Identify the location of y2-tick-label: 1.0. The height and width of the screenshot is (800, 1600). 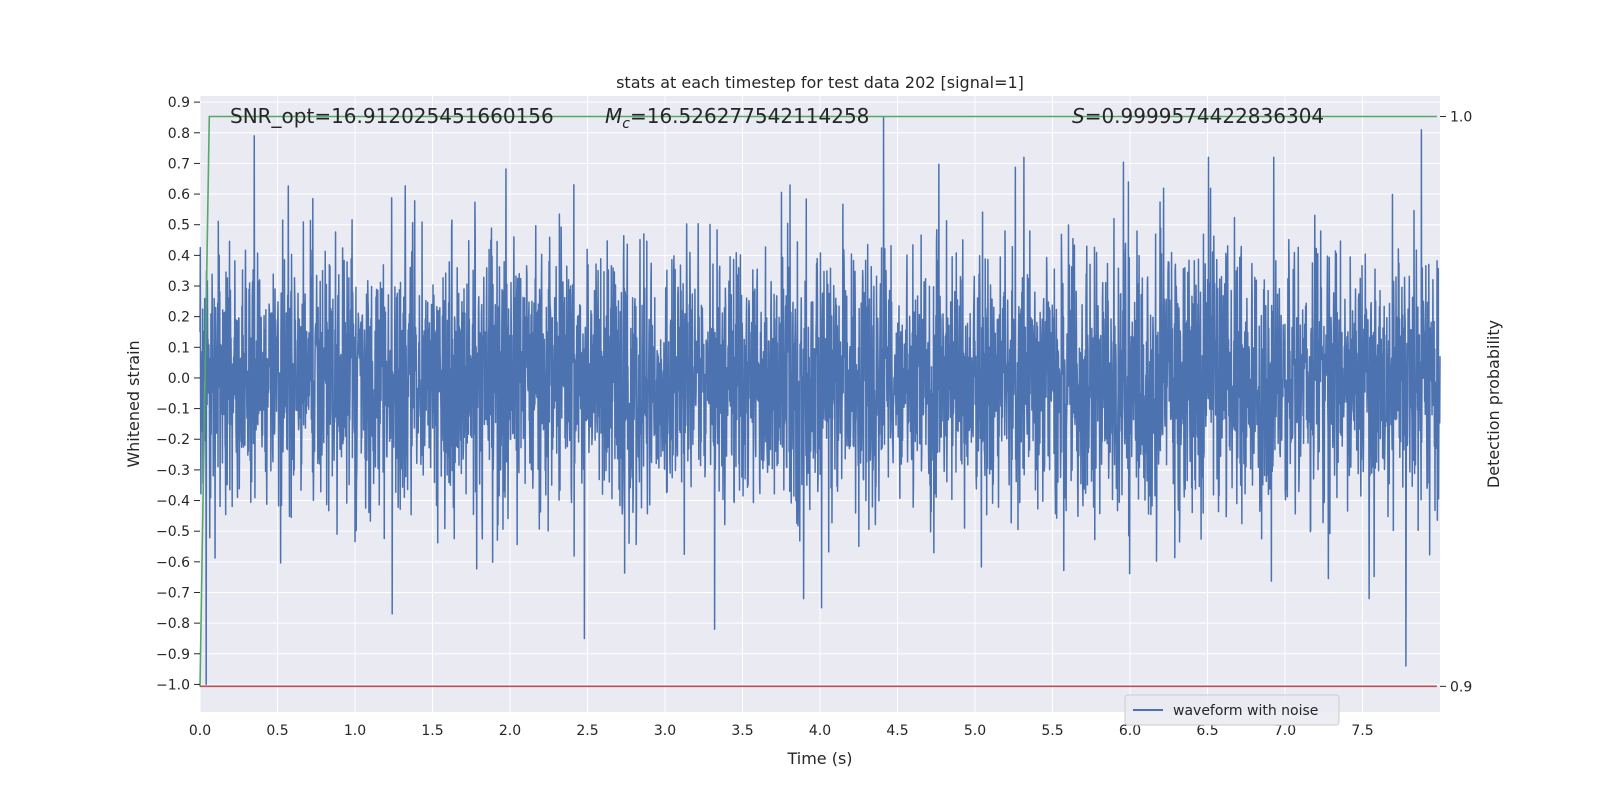
(1461, 118).